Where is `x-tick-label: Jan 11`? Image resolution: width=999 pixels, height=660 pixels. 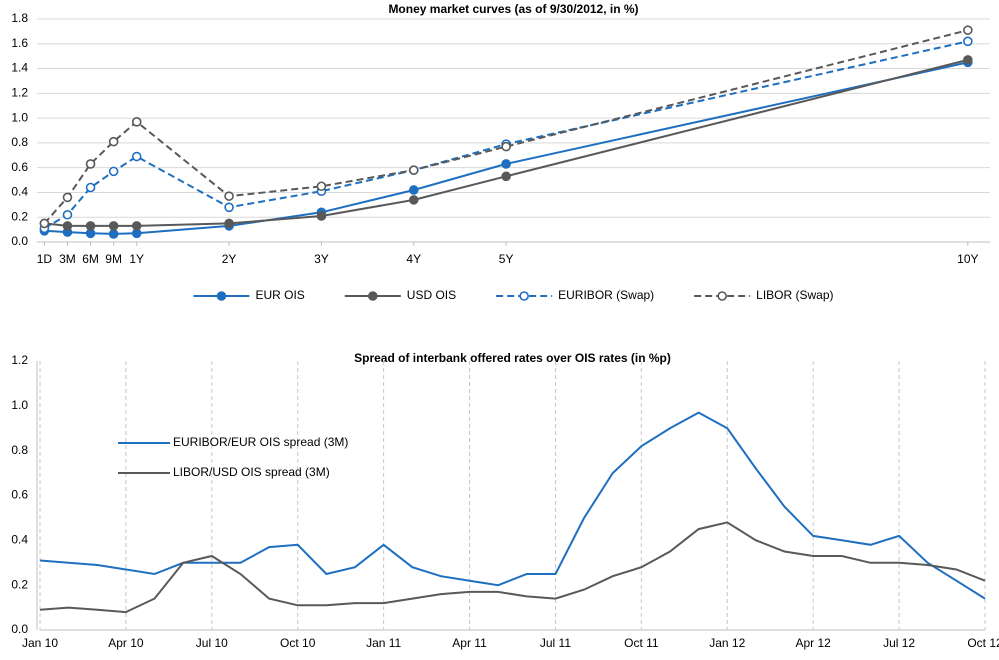
x-tick-label: Jan 11 is located at coordinates (383, 643).